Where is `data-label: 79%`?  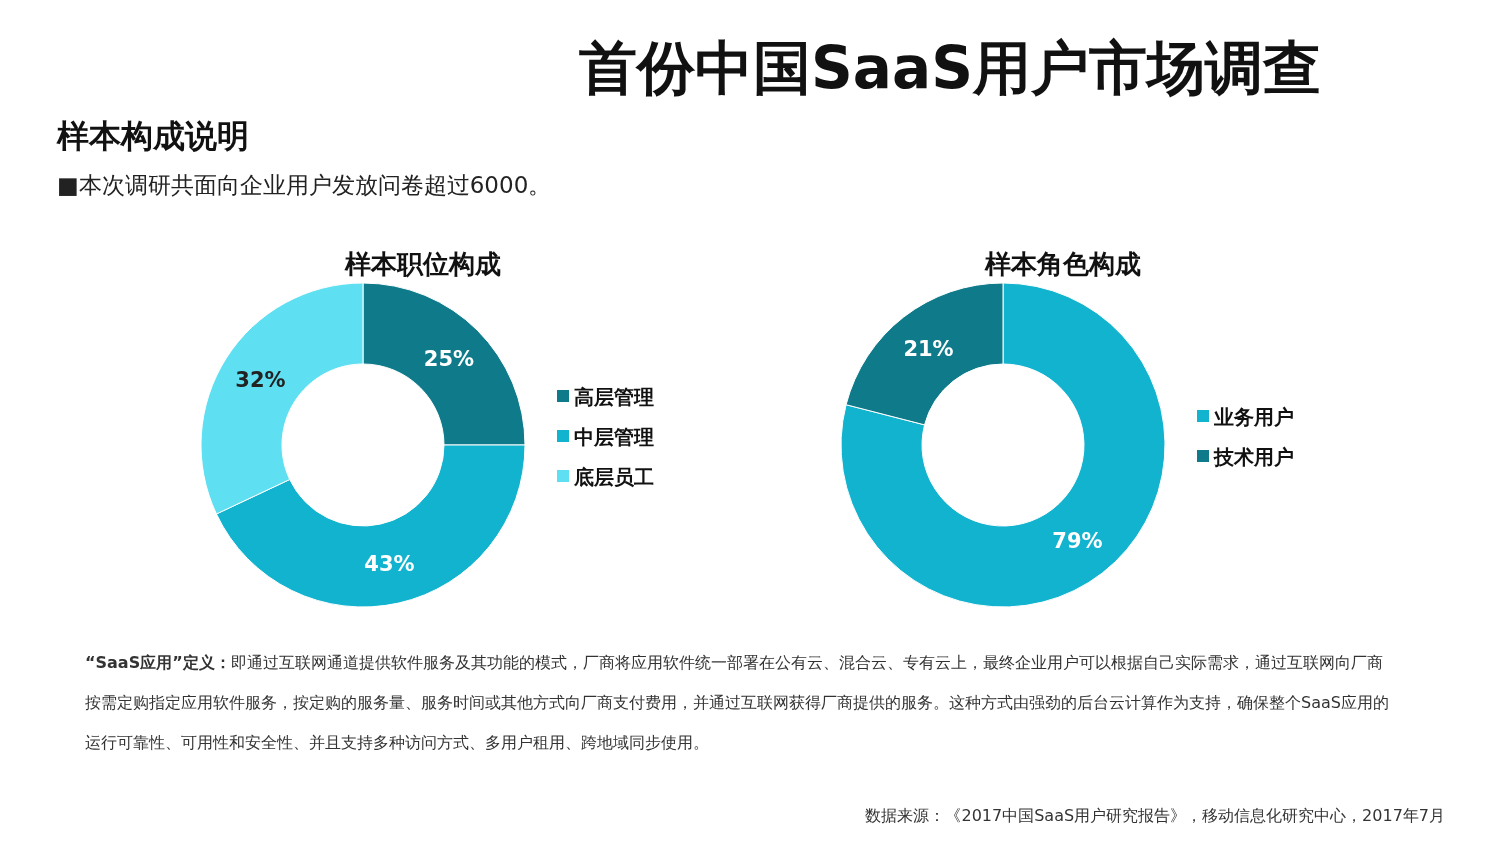 data-label: 79% is located at coordinates (1077, 541).